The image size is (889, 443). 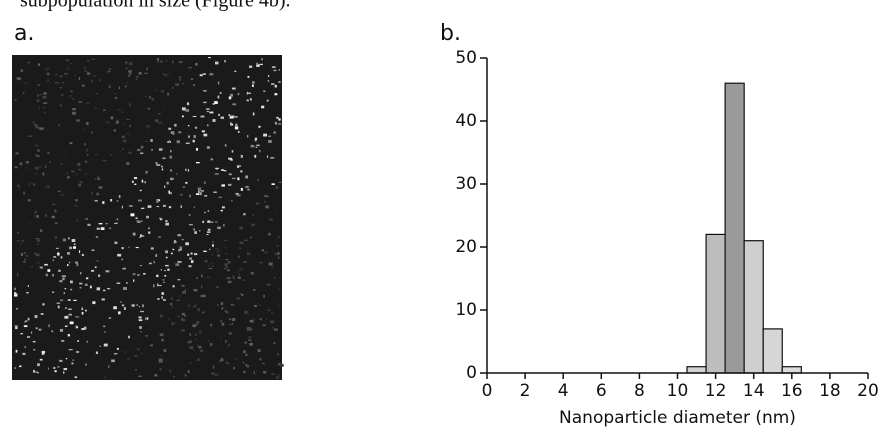 What do you see at coordinates (753, 307) in the screenshot?
I see `bar` at bounding box center [753, 307].